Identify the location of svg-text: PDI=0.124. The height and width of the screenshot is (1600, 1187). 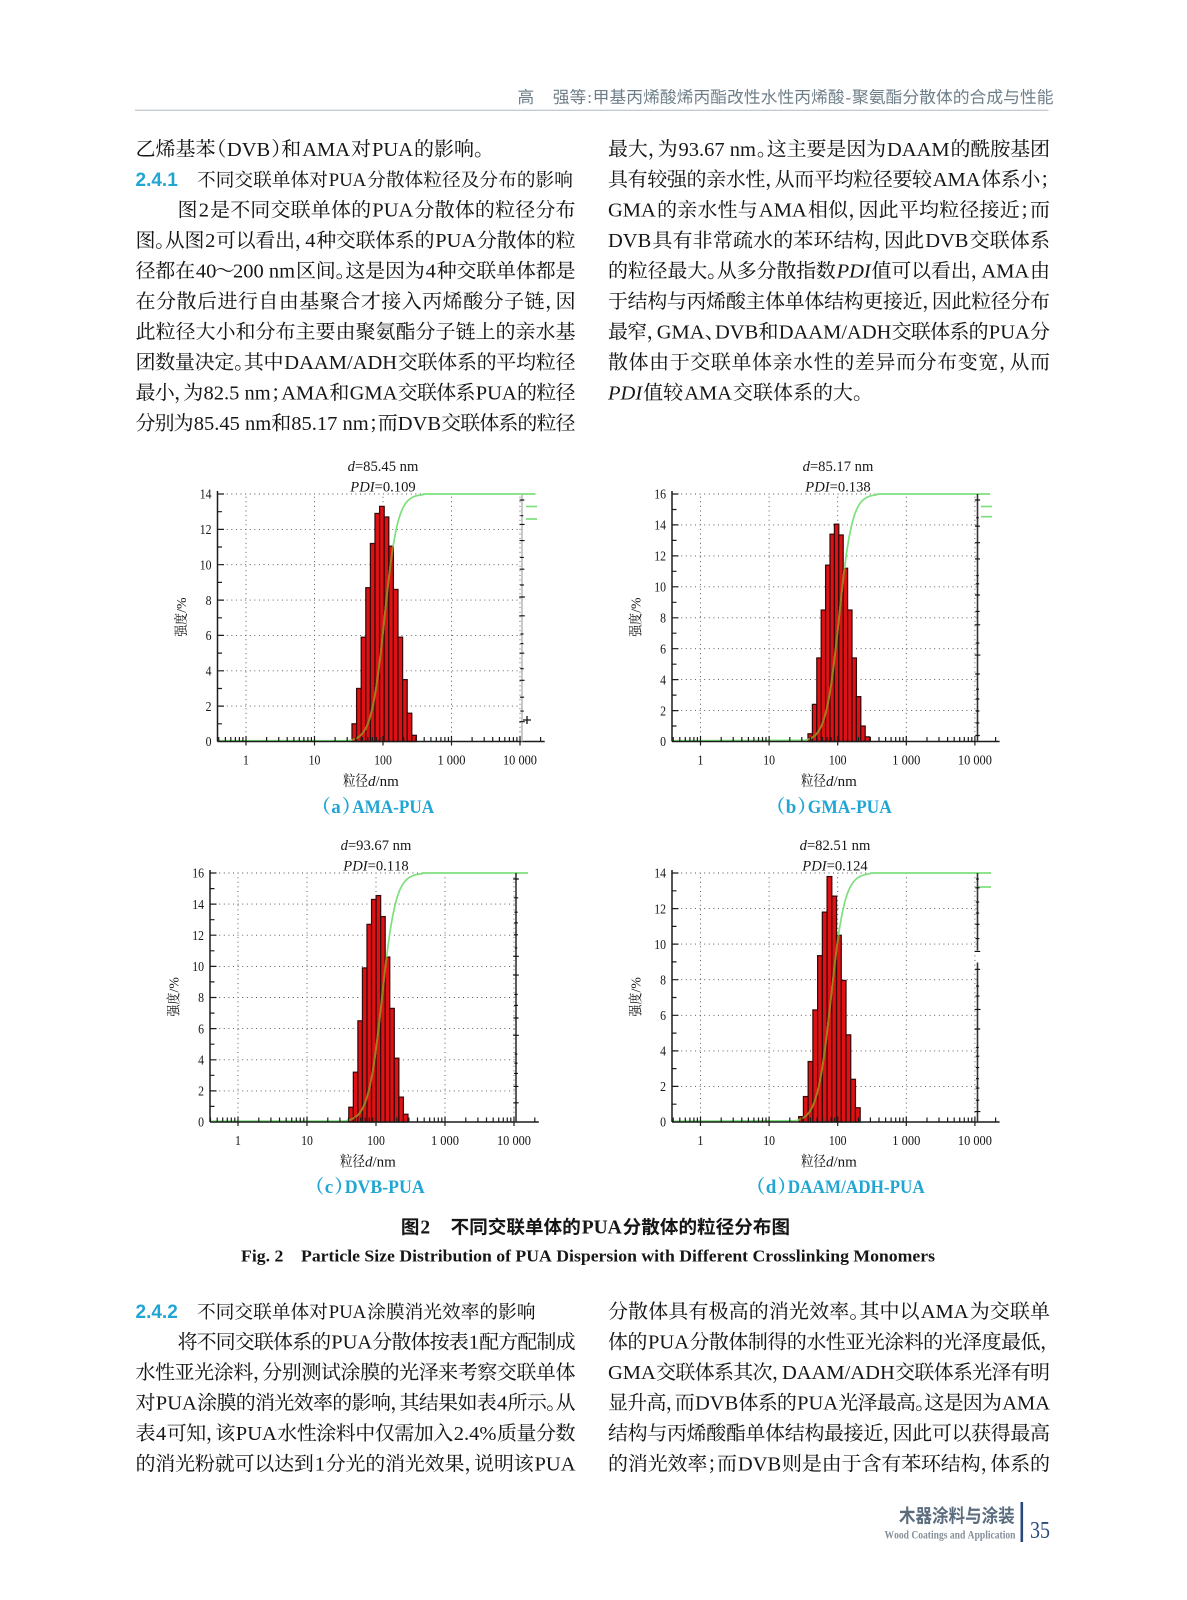
(834, 867).